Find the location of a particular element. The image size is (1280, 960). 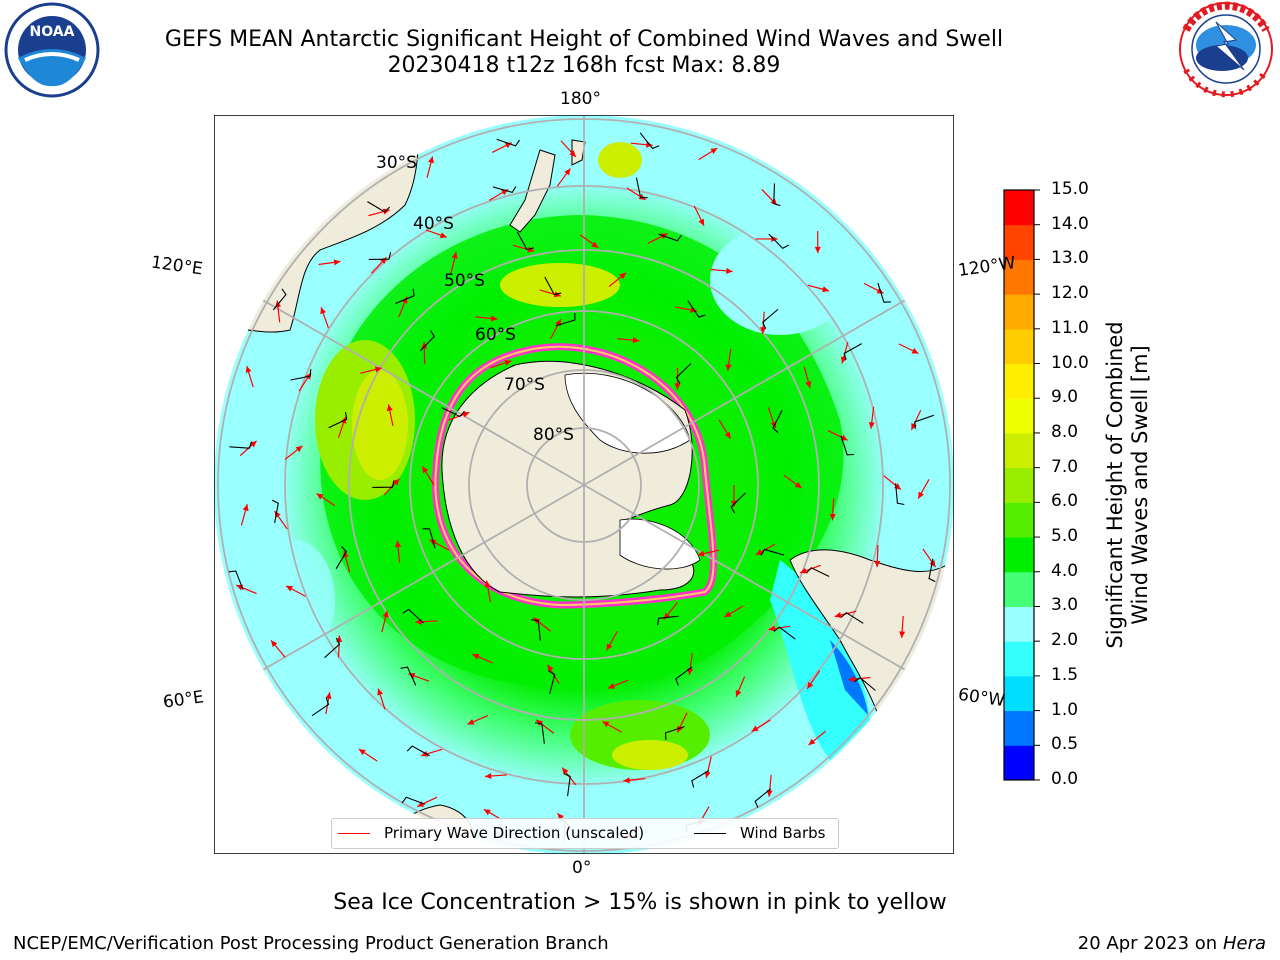

colorbar-tick-label: 1.5 is located at coordinates (1065, 674).